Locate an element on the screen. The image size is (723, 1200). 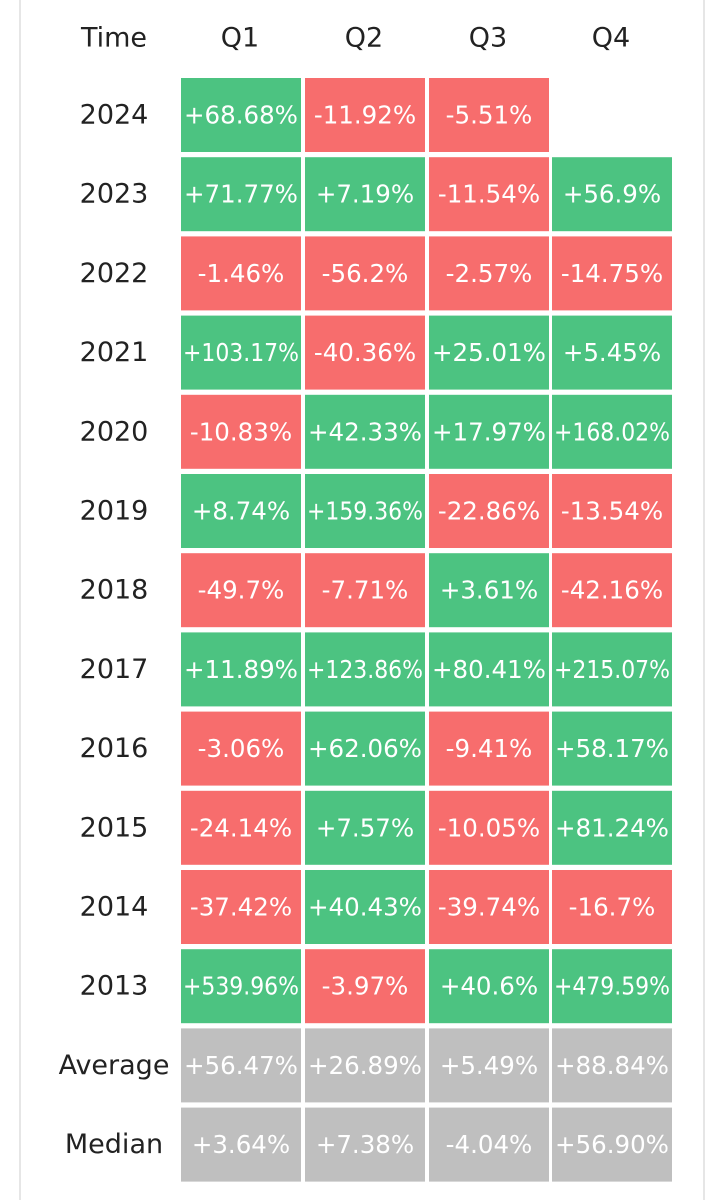
cell-value-2013-q3: +40.6% is located at coordinates (489, 986).